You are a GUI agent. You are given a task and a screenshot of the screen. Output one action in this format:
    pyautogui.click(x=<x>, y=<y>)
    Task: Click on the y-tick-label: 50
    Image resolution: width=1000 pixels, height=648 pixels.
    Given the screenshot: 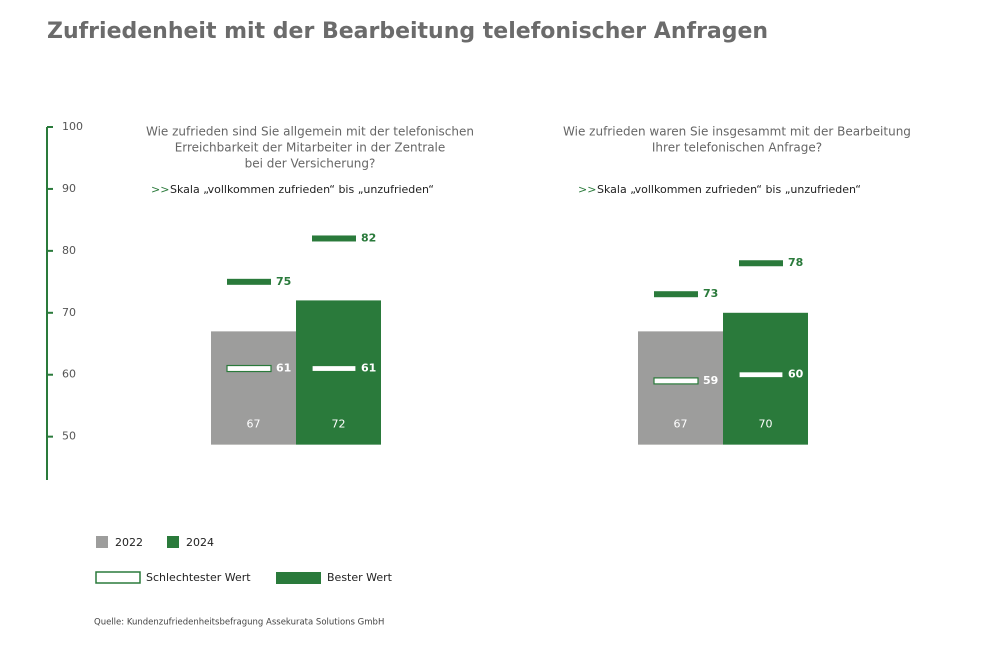 What is the action you would take?
    pyautogui.click(x=69, y=436)
    